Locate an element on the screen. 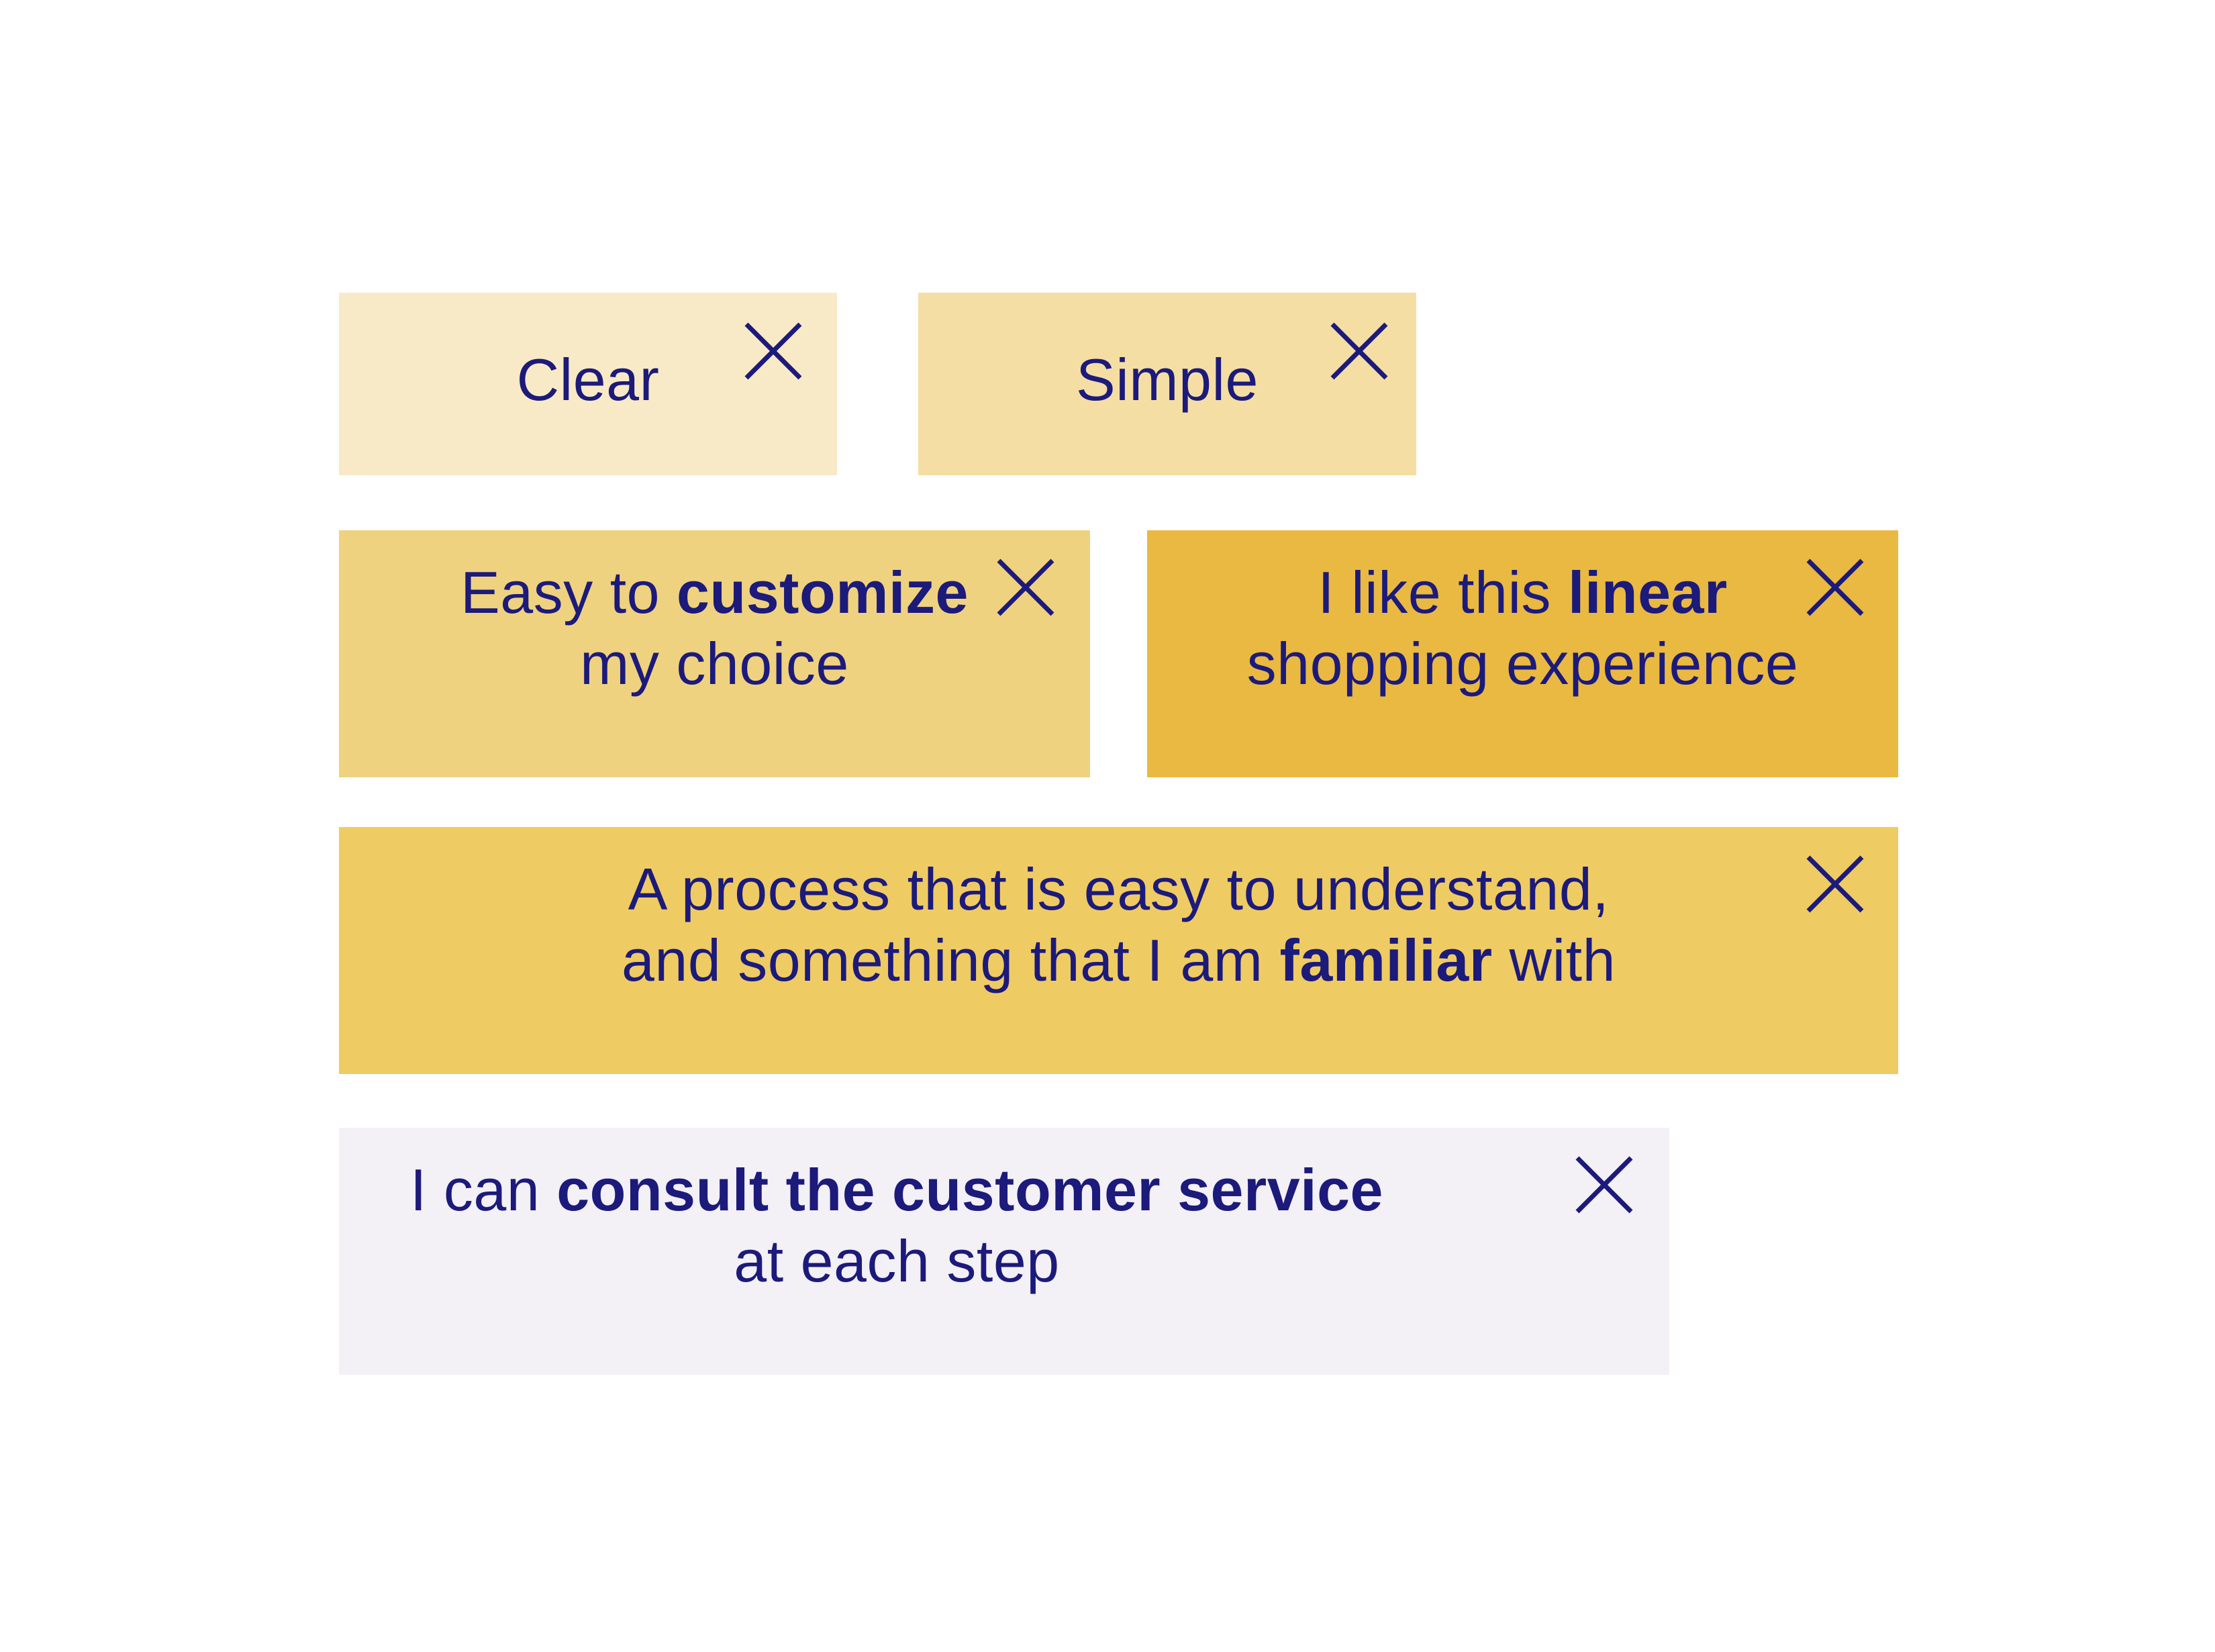 The height and width of the screenshot is (1652, 2215). tag-clear-text: Clear is located at coordinates (588, 380).